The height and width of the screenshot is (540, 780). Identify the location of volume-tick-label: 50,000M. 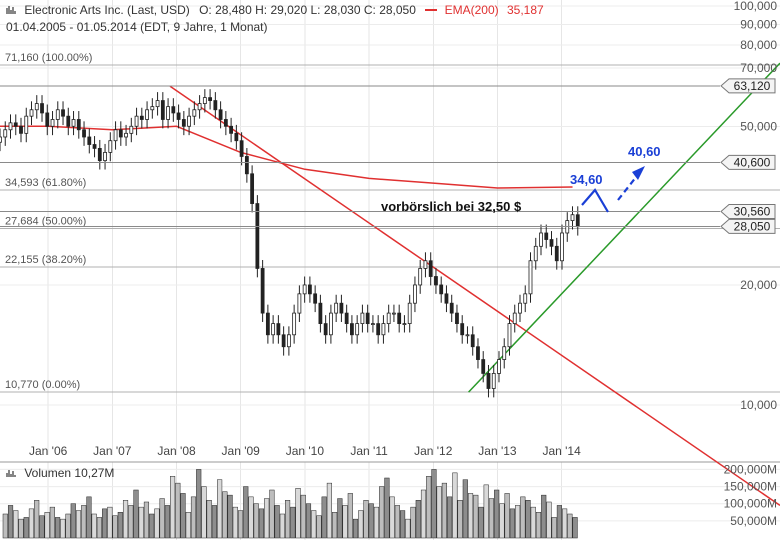
(753, 521).